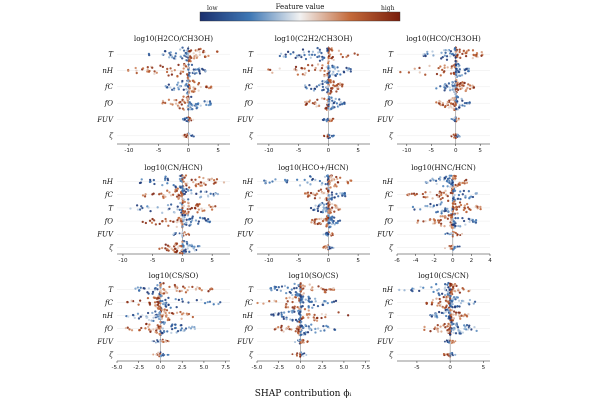 Image resolution: width=600 pixels, height=400 pixels. I want to click on x-tick-label: 0, so click(453, 261).